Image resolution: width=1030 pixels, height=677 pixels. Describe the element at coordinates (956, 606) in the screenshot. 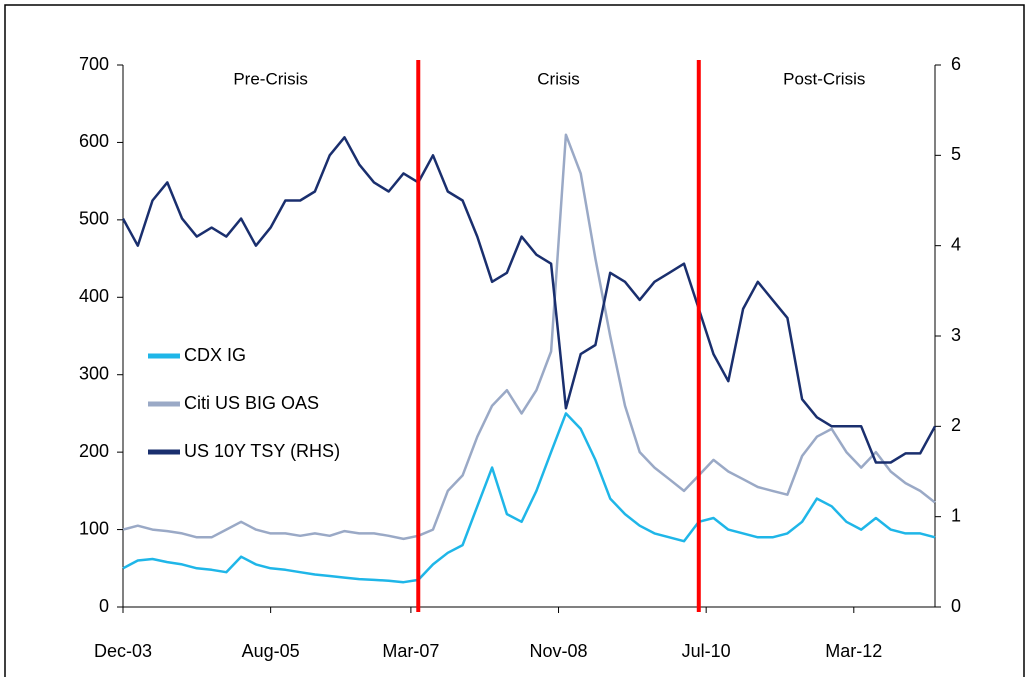

I see `y2-tick-label: 0` at that location.